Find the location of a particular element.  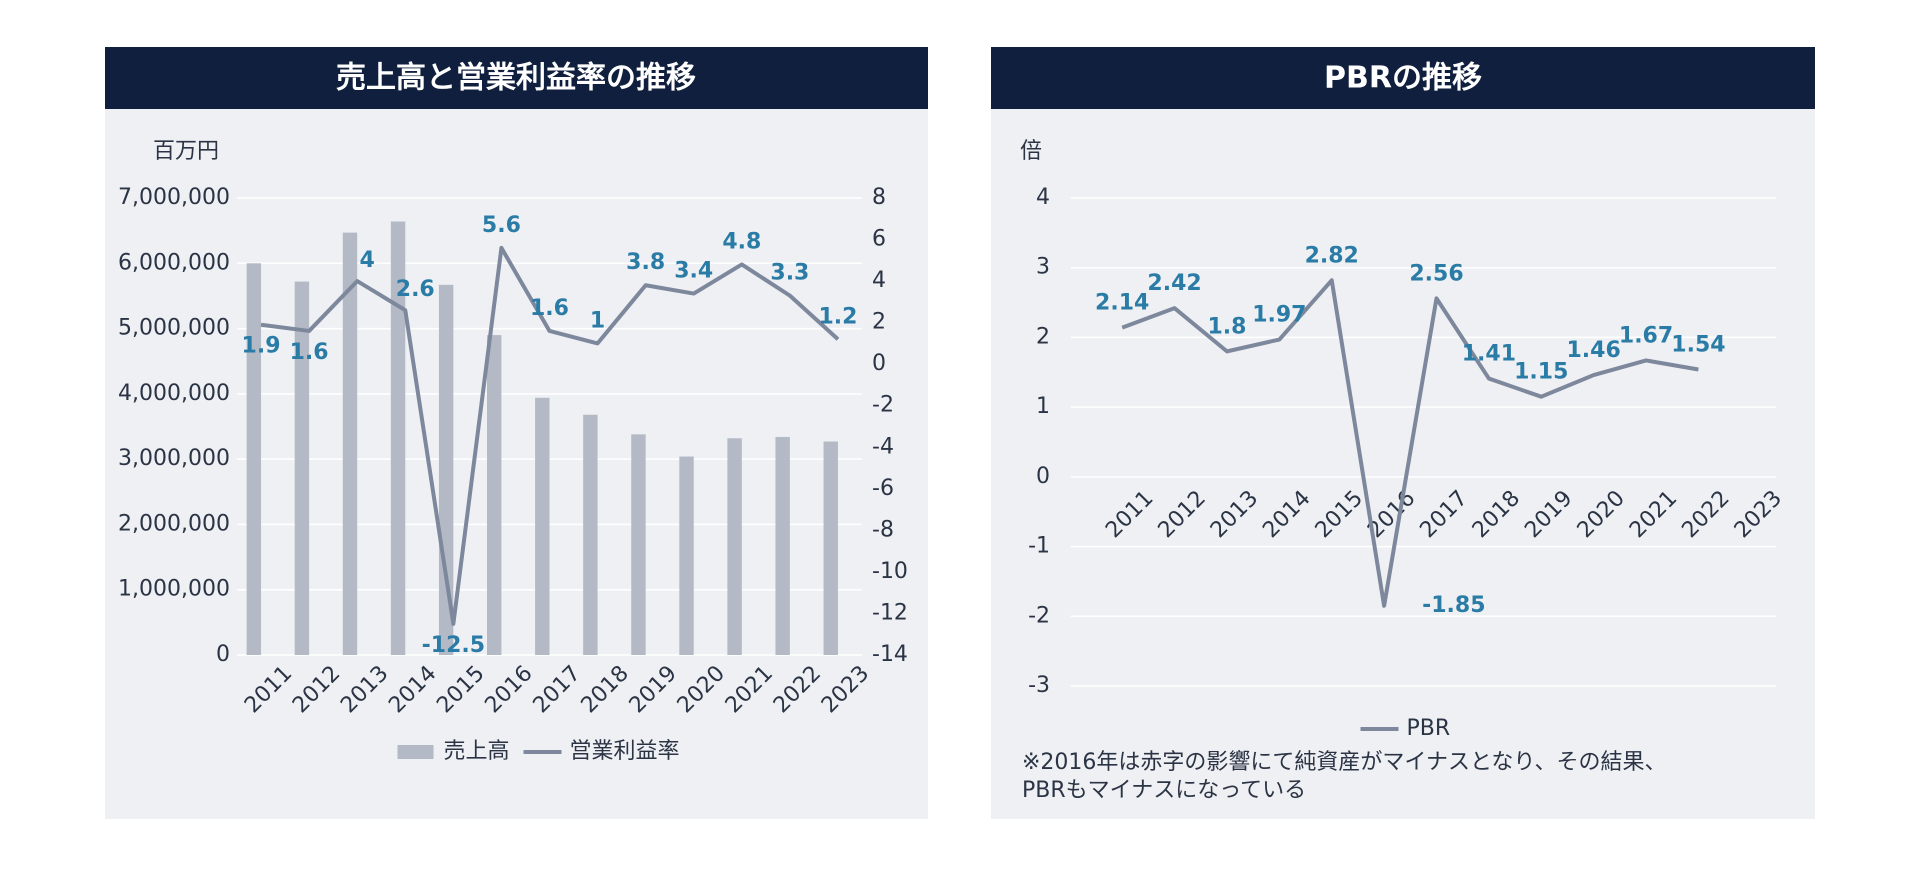

legend-swatch is located at coordinates (415, 752).